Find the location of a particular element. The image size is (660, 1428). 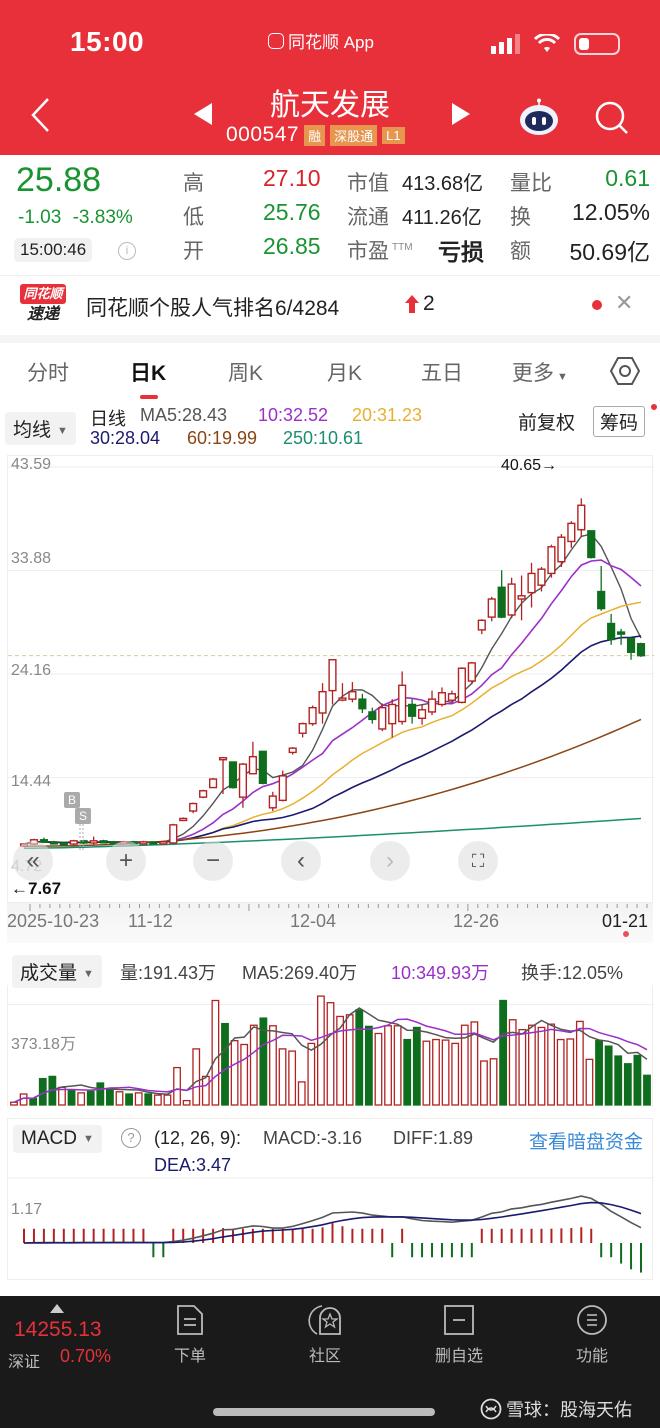

adjust-mode: 前复权 is located at coordinates (547, 423).